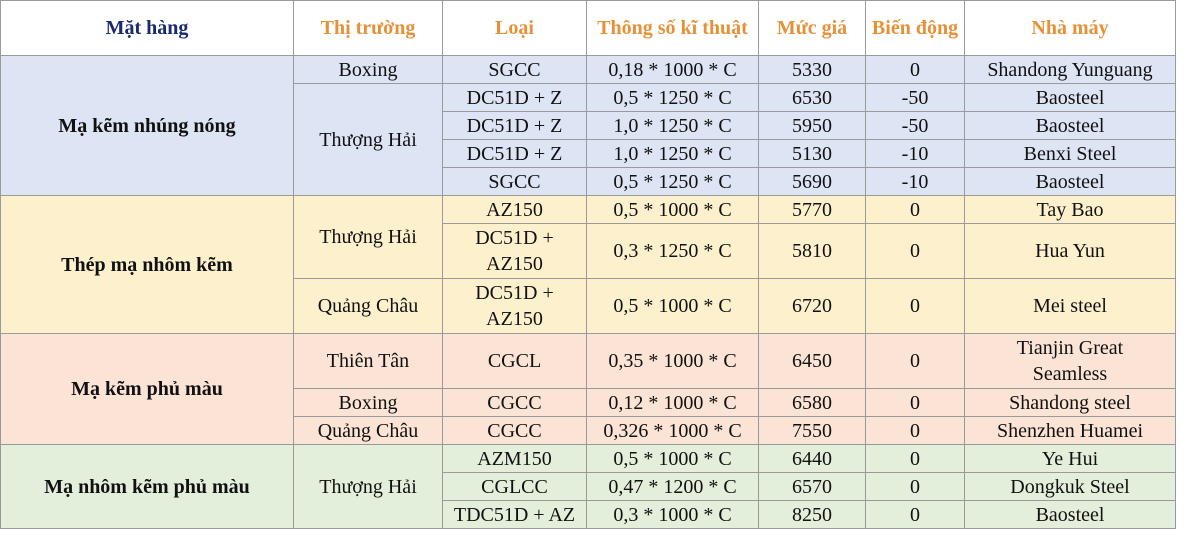 This screenshot has height=545, width=1193. What do you see at coordinates (812, 69) in the screenshot?
I see `price-cell: 5330` at bounding box center [812, 69].